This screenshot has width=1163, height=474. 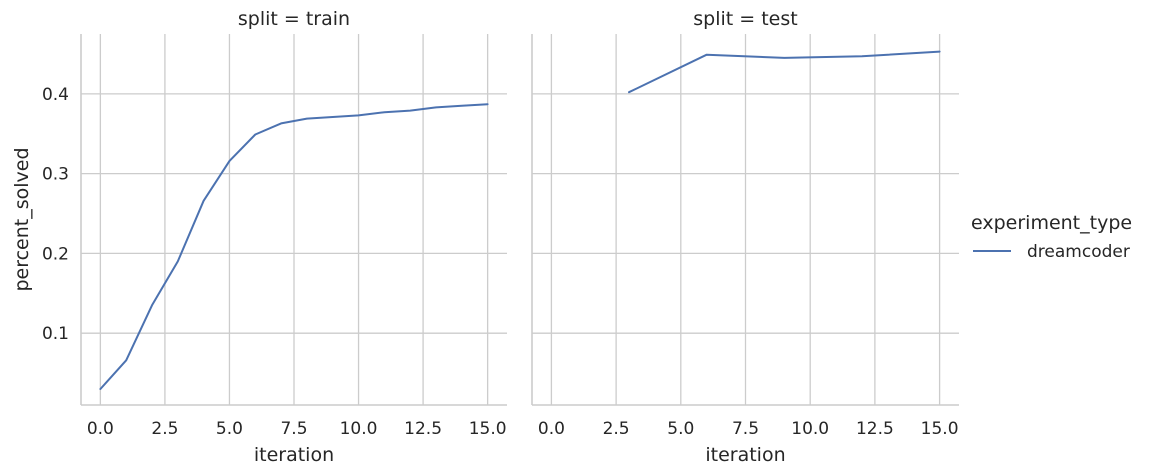 I want to click on y-tick-label: 0.1, so click(x=55, y=334).